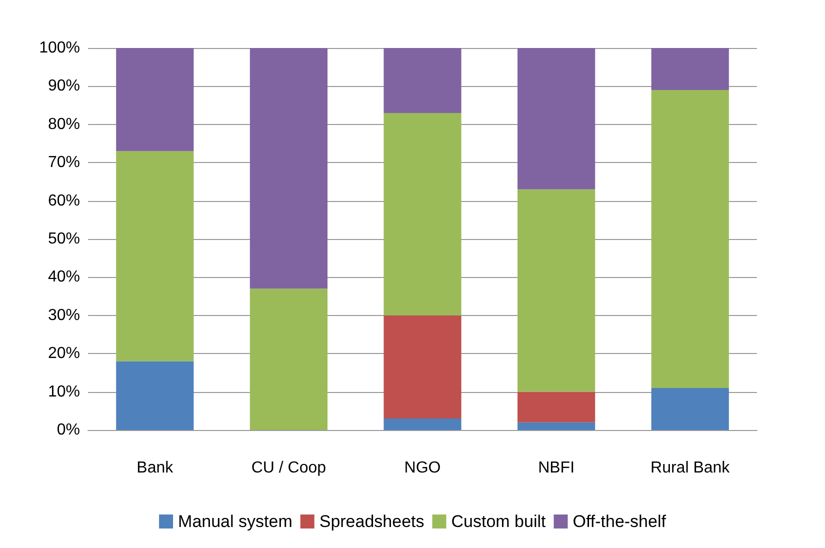 The image size is (825, 548). I want to click on y-tick-label: 90%, so click(64, 86).